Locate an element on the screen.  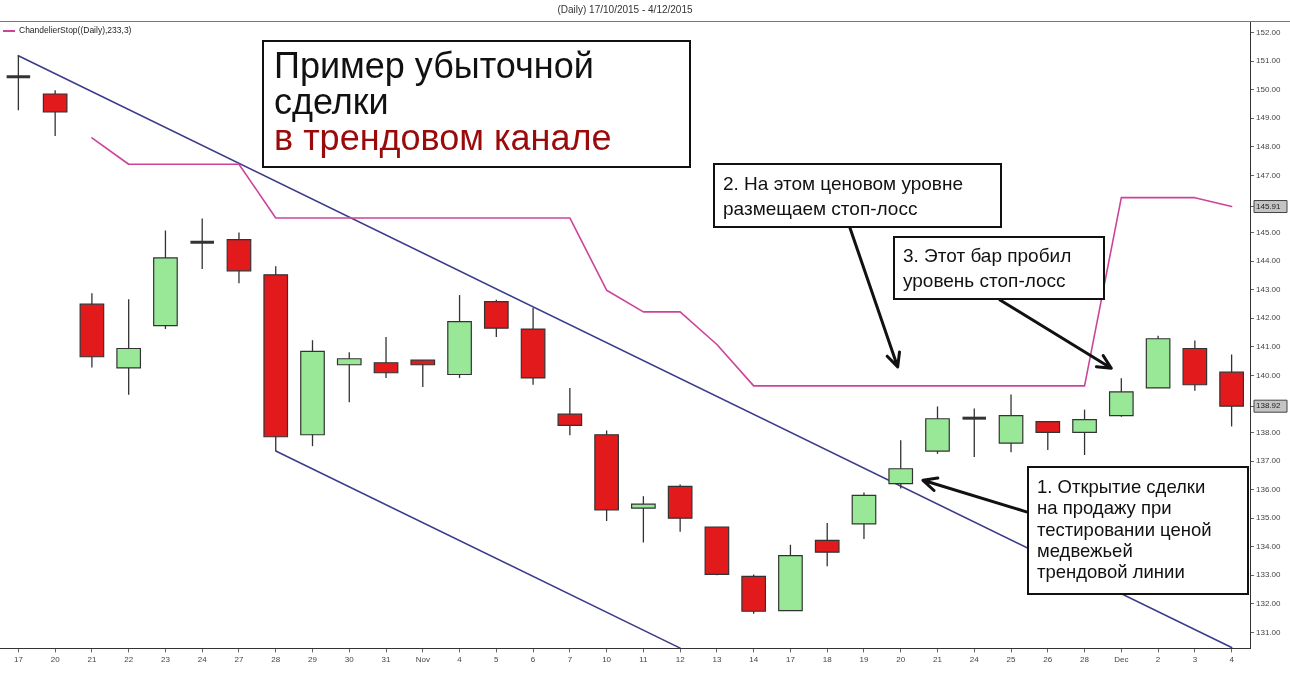
x-tick-label: Nov is located at coordinates (422, 660).